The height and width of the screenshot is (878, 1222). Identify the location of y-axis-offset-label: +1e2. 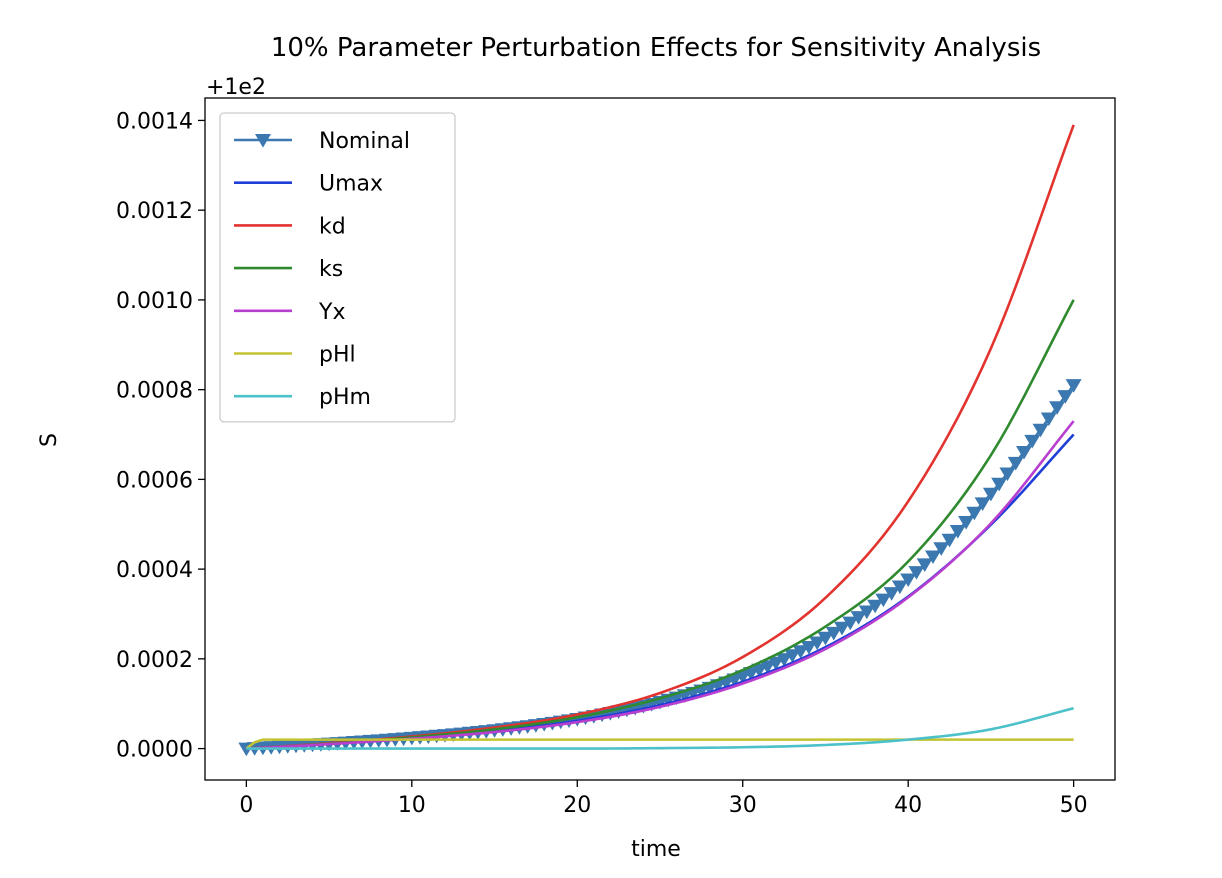
(236, 87).